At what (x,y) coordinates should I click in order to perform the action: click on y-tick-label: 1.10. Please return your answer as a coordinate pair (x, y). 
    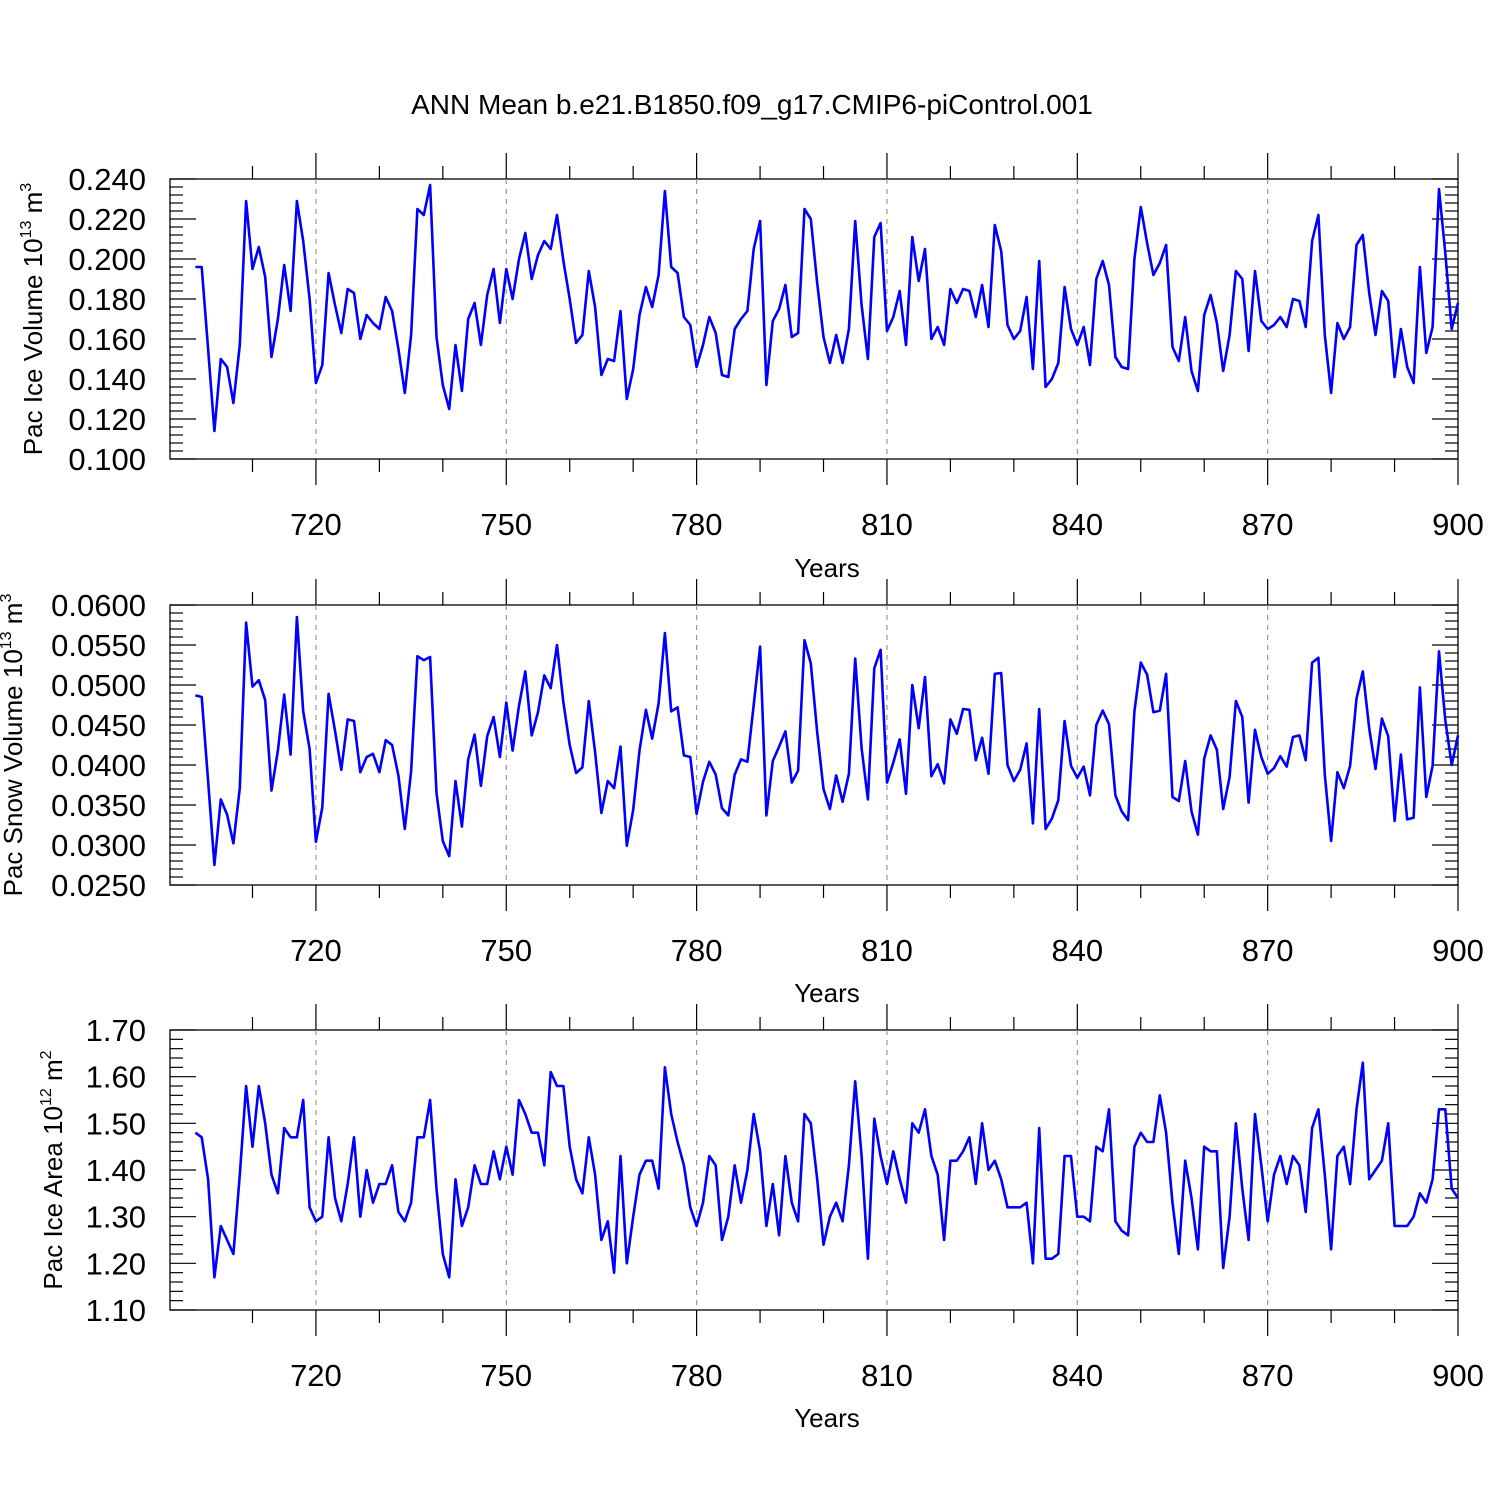
    Looking at the image, I should click on (116, 1310).